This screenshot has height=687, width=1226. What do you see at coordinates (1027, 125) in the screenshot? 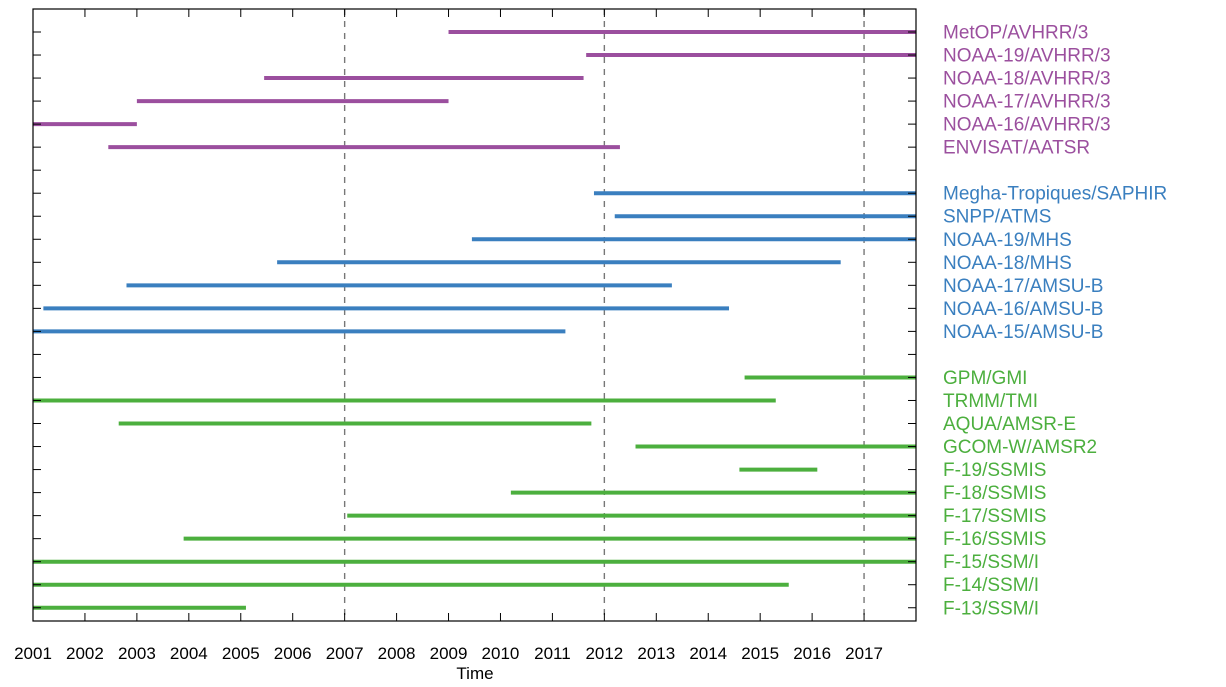
I see `bar-label: NOAA-16/AVHRR/3` at bounding box center [1027, 125].